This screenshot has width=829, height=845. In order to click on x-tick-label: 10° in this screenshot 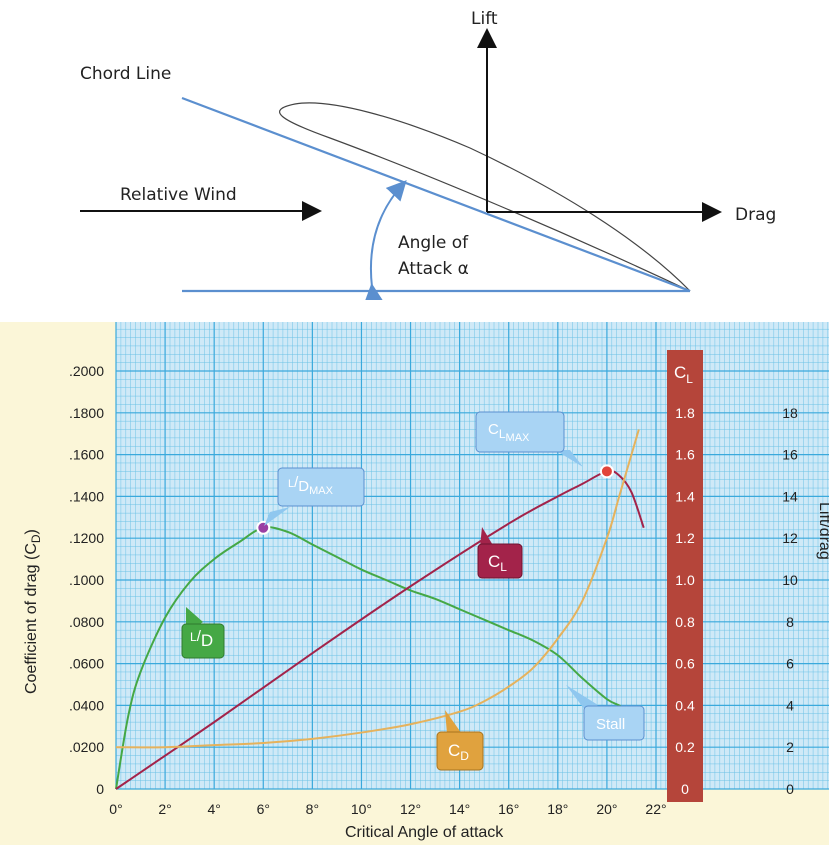, I will do `click(361, 809)`.